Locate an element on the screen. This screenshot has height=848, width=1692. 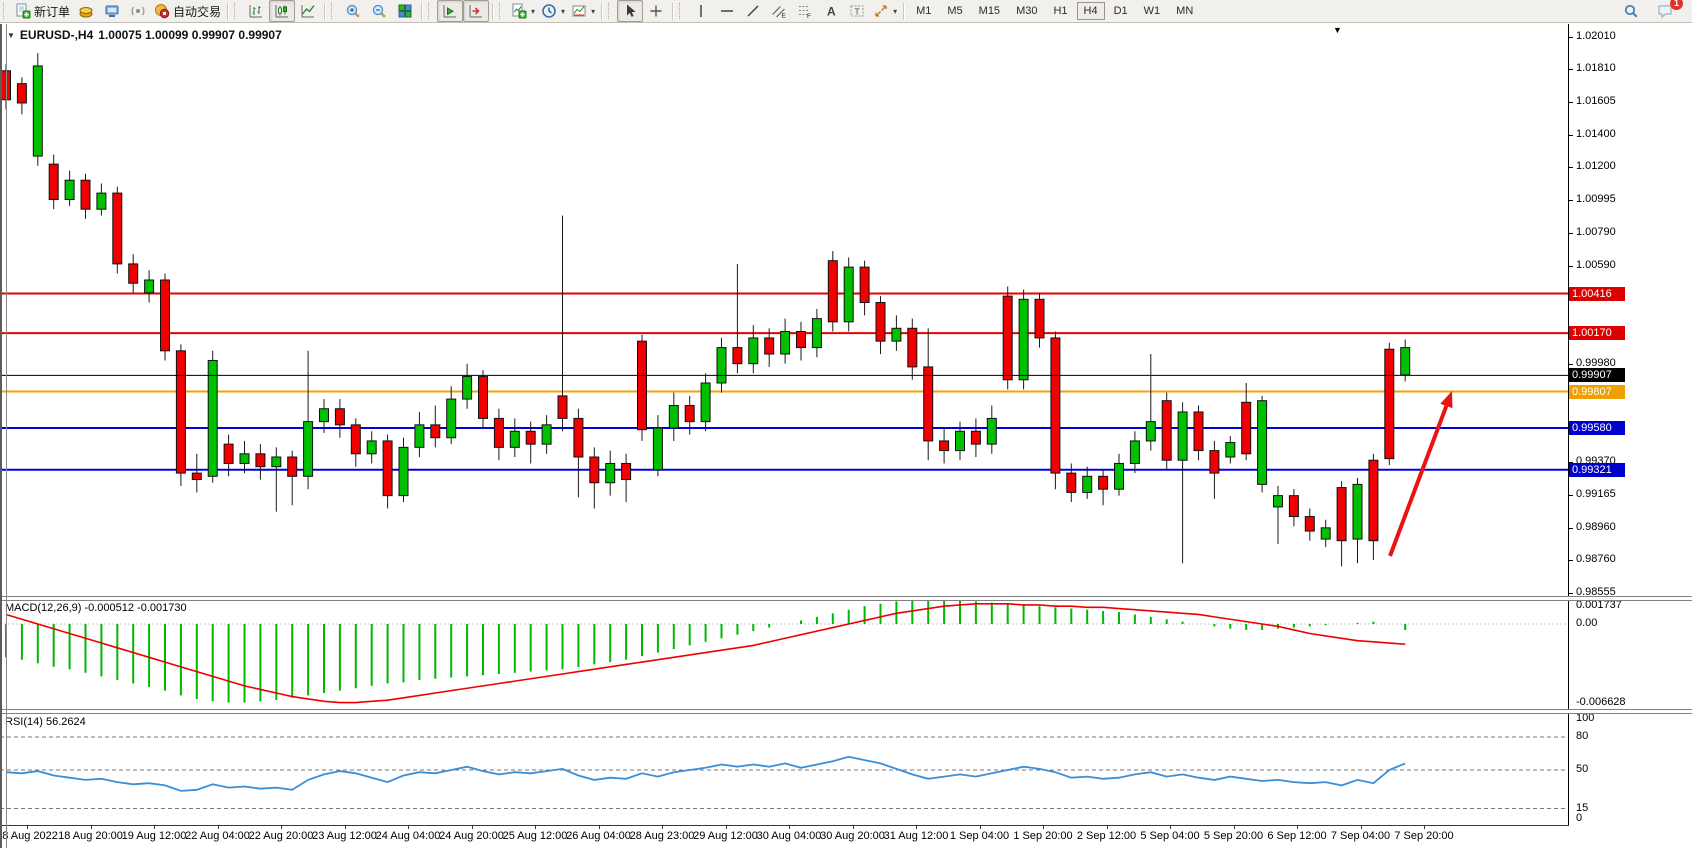
rsi-axis-label: 100 is located at coordinates (1585, 718).